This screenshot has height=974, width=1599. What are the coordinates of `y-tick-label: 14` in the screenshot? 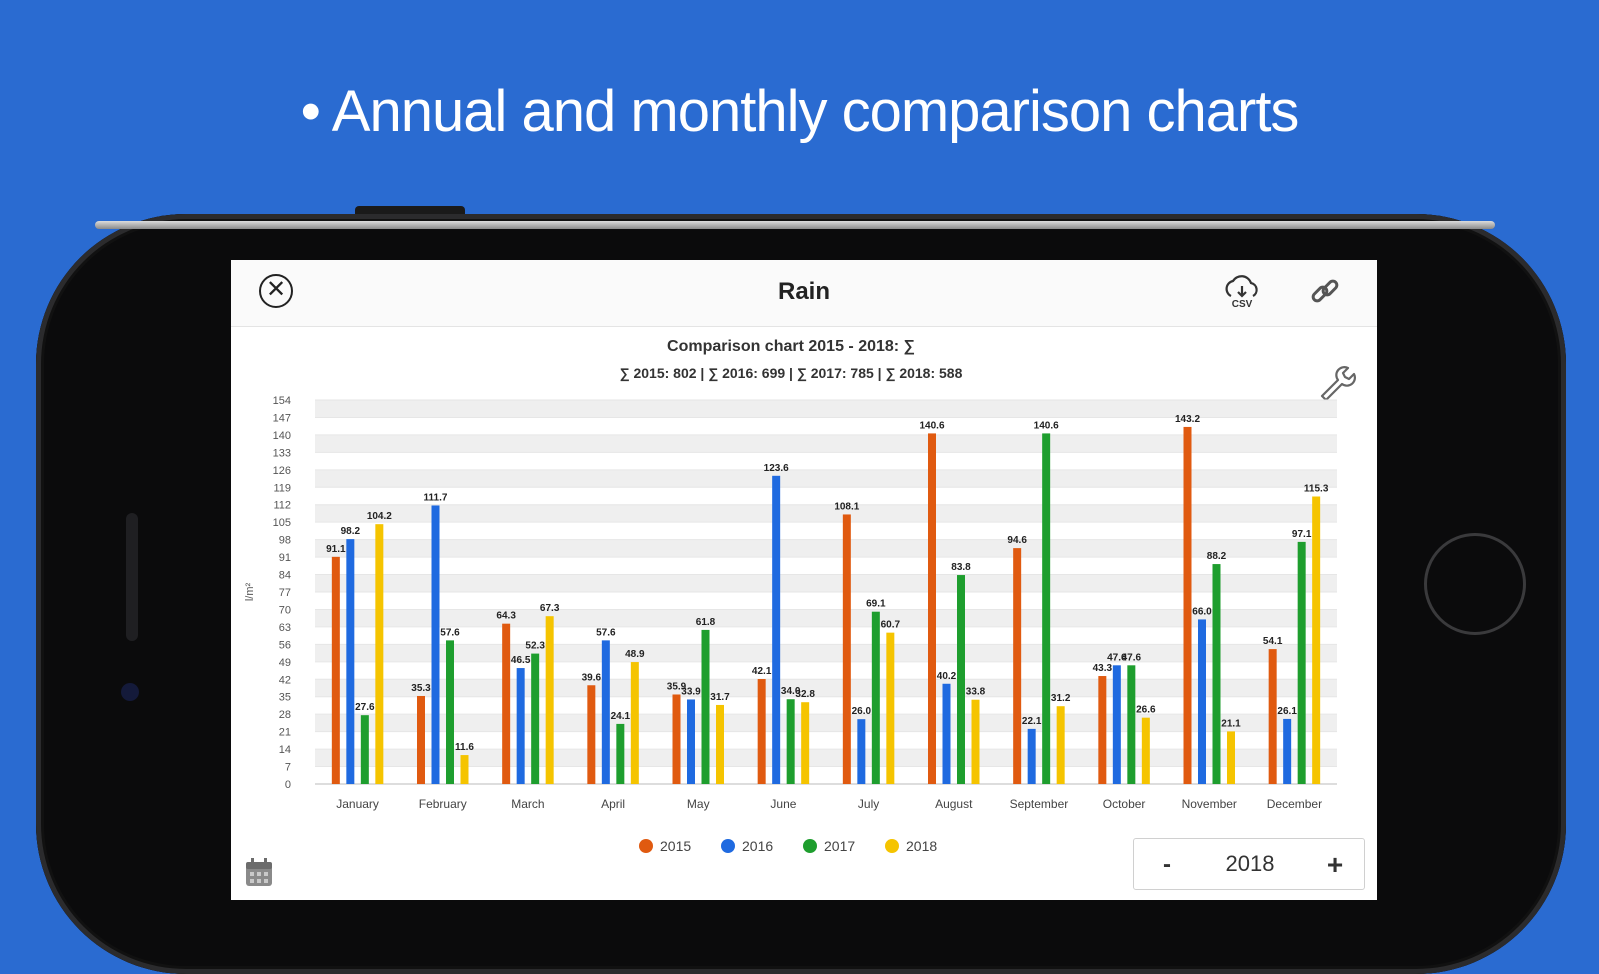 It's located at (285, 750).